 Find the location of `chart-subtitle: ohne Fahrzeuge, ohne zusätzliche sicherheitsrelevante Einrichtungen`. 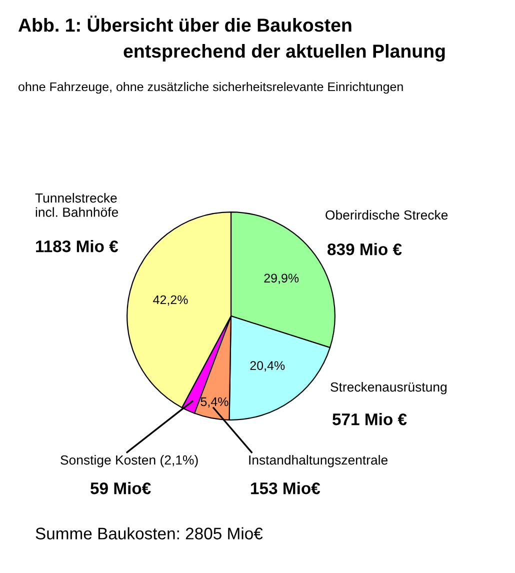

chart-subtitle: ohne Fahrzeuge, ohne zusätzliche sicherheitsrelevante Einrichtungen is located at coordinates (210, 88).